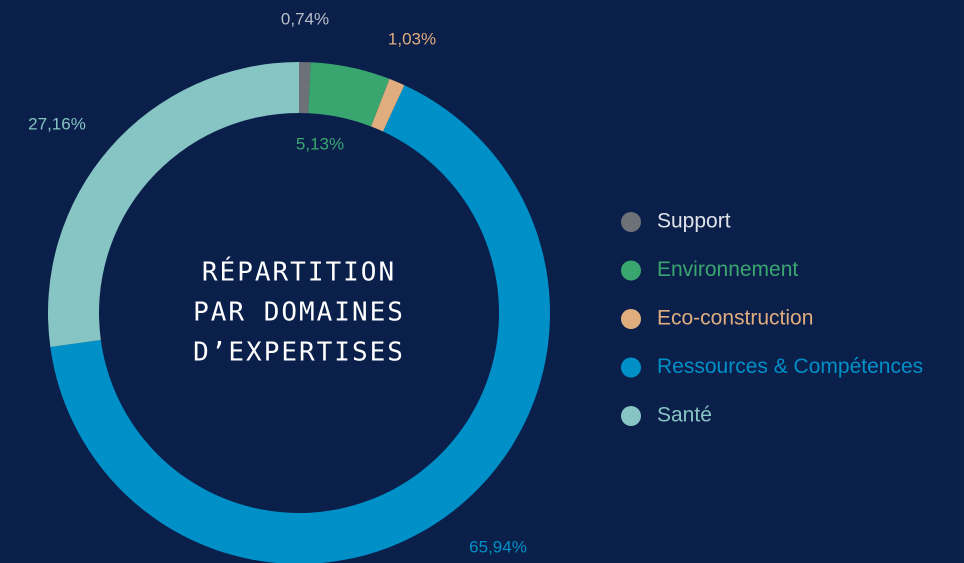  Describe the element at coordinates (735, 318) in the screenshot. I see `legend-label: Eco-construction` at that location.